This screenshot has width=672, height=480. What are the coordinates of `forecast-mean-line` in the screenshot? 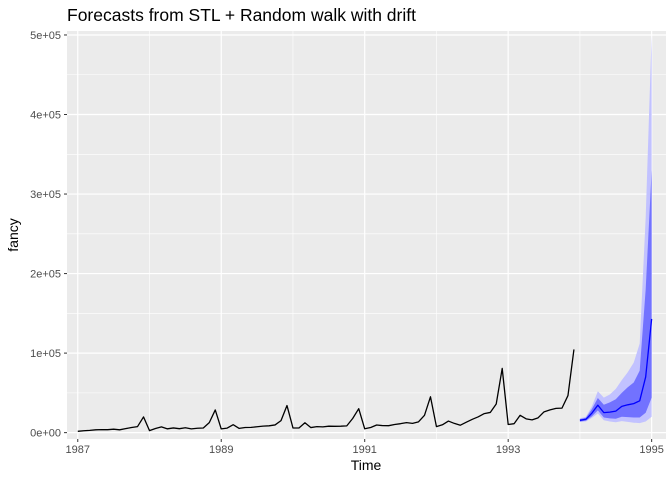 It's located at (616, 369).